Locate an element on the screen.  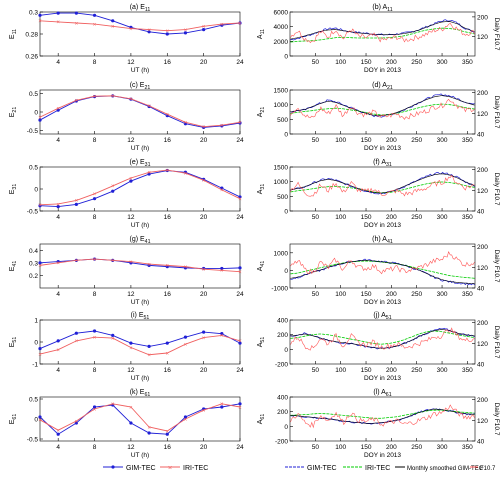
y-tick-label: -200 is located at coordinates (281, 442).